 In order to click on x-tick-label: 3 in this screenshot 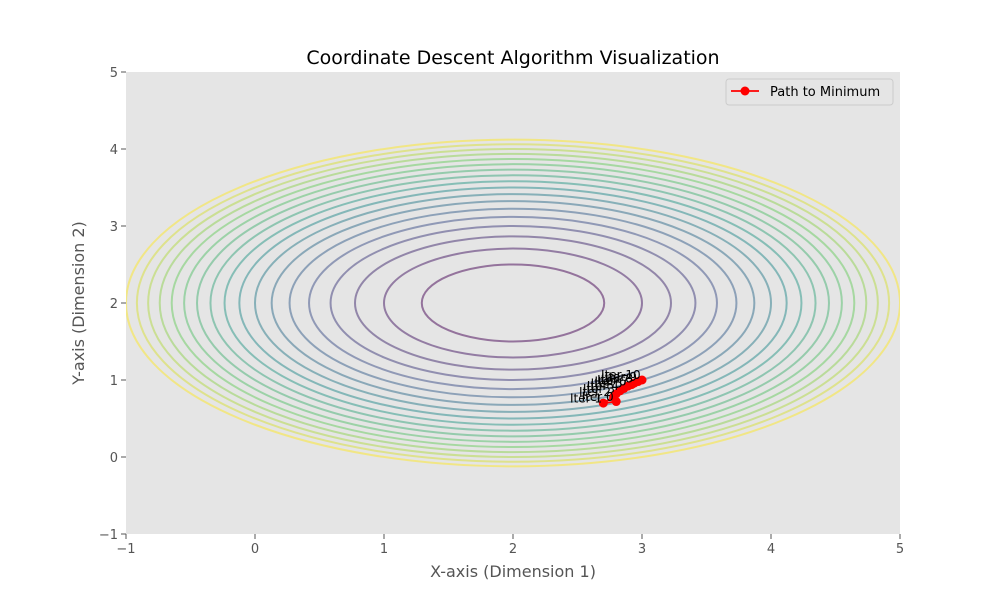, I will do `click(642, 549)`.